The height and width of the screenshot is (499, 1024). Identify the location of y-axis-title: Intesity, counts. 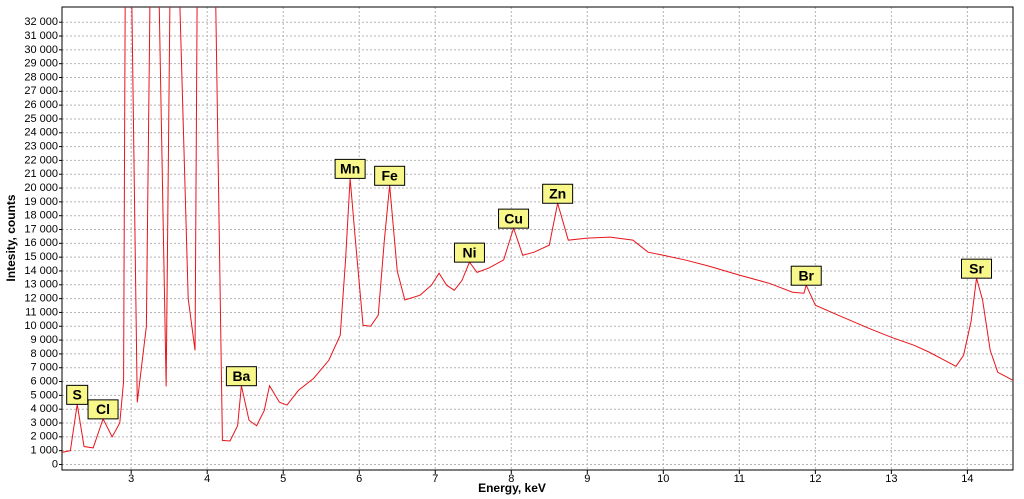
(11, 237).